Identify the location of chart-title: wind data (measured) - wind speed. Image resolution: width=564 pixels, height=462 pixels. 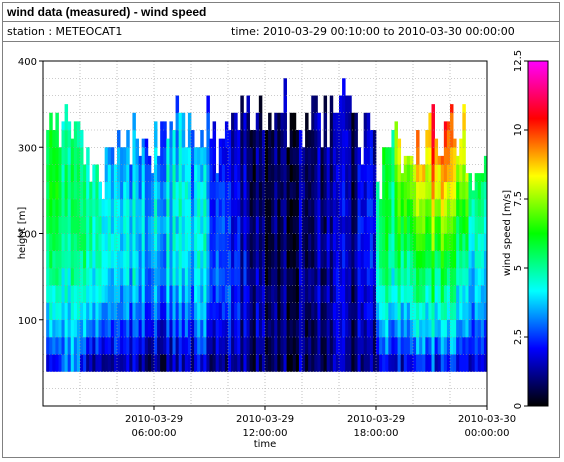
(281, 12).